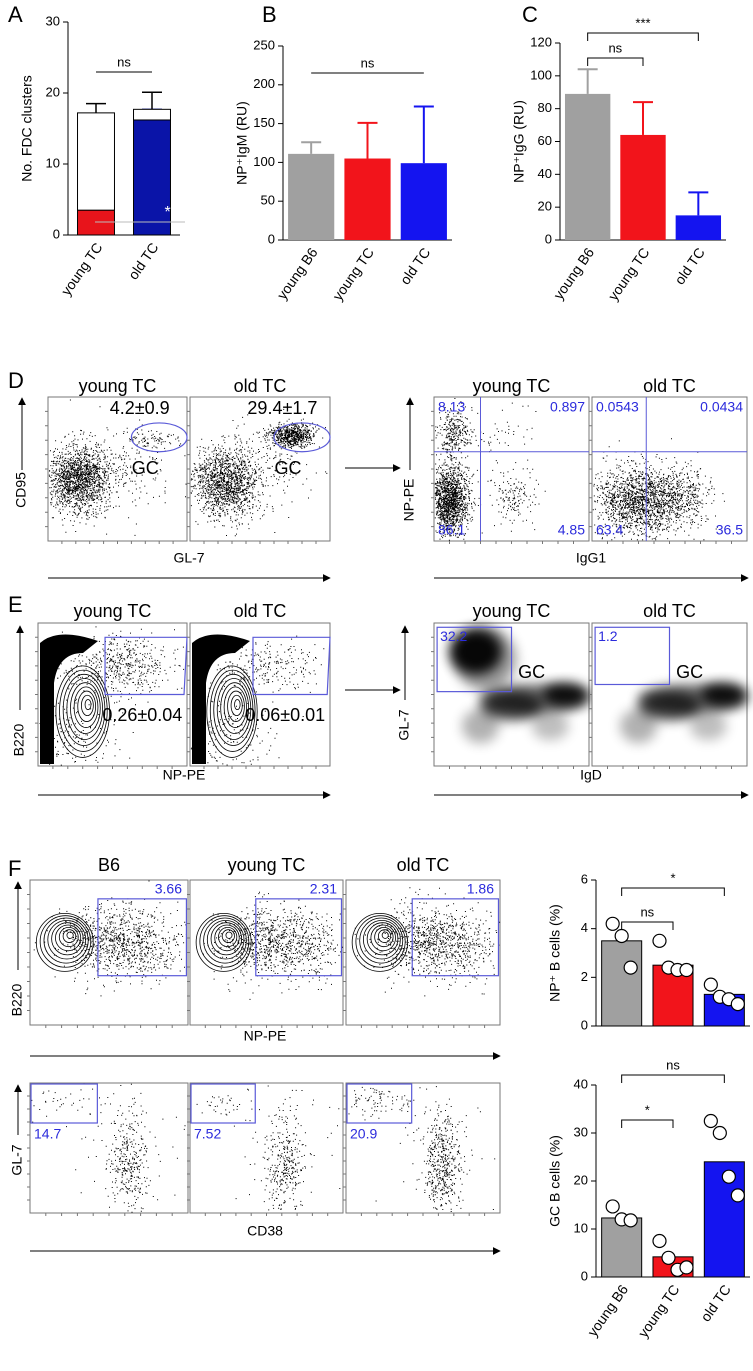 The height and width of the screenshot is (1371, 753). What do you see at coordinates (207, 1134) in the screenshot?
I see `gate-value: 7.52` at bounding box center [207, 1134].